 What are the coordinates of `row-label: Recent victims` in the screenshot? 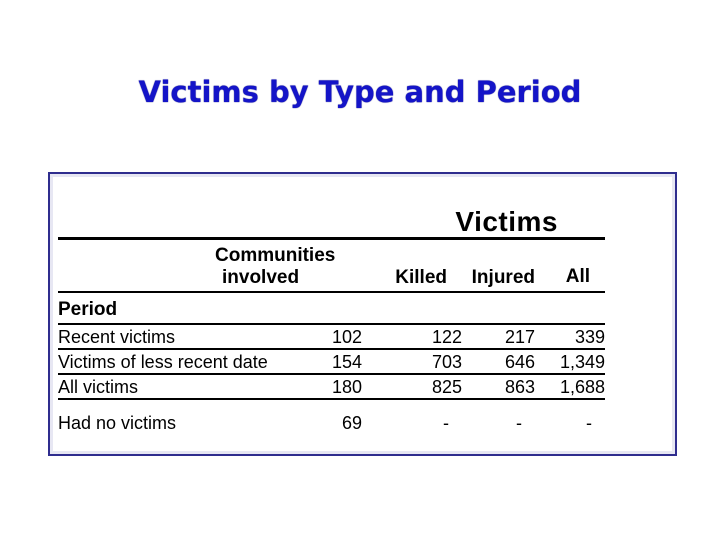 It's located at (117, 337).